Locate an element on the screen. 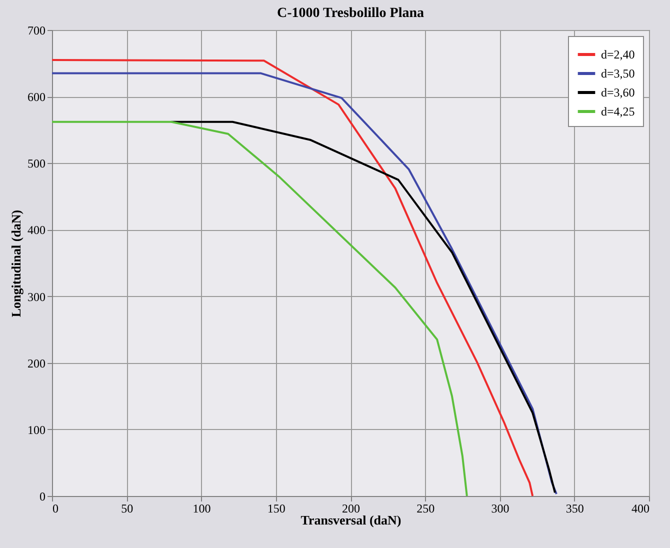  y-tick-label: 200 is located at coordinates (37, 363).